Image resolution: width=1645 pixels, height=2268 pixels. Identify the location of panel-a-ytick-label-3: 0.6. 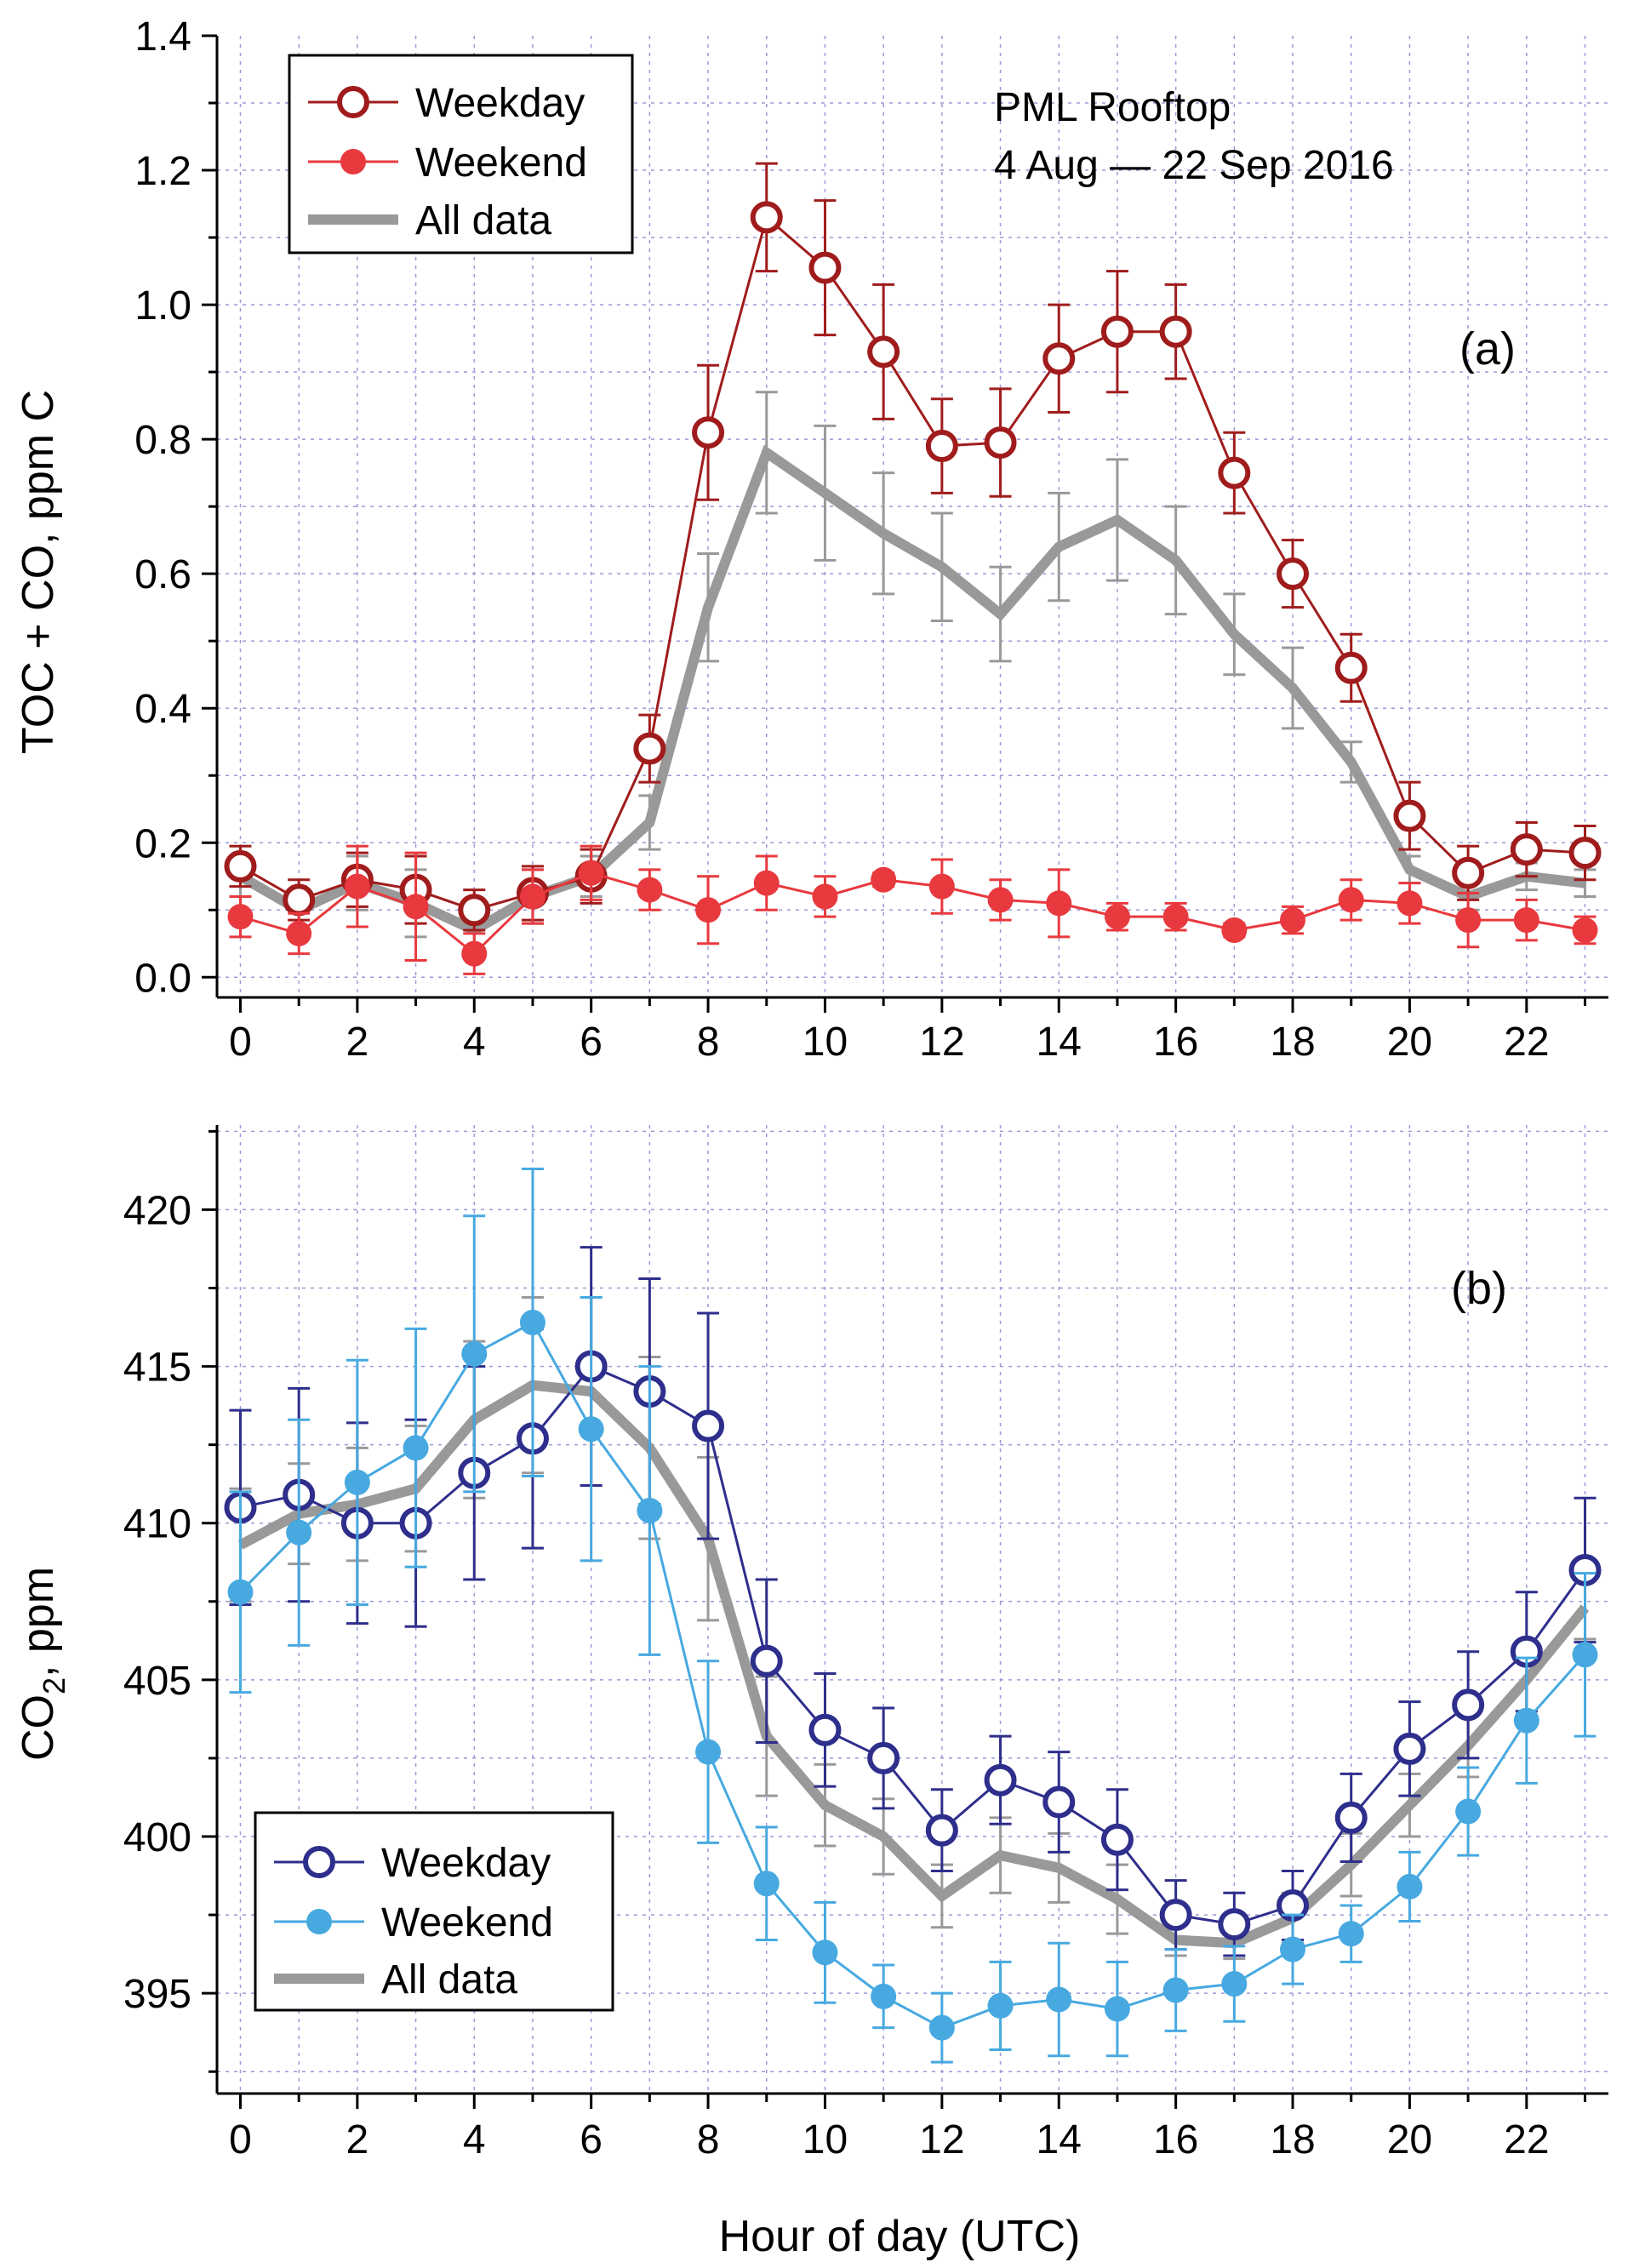
(162, 574).